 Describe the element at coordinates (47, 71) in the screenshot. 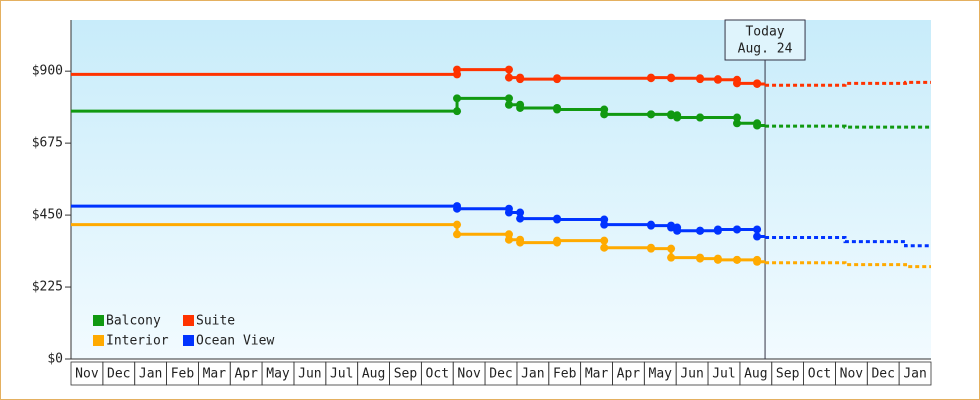

I see `y-tick-label: $900` at that location.